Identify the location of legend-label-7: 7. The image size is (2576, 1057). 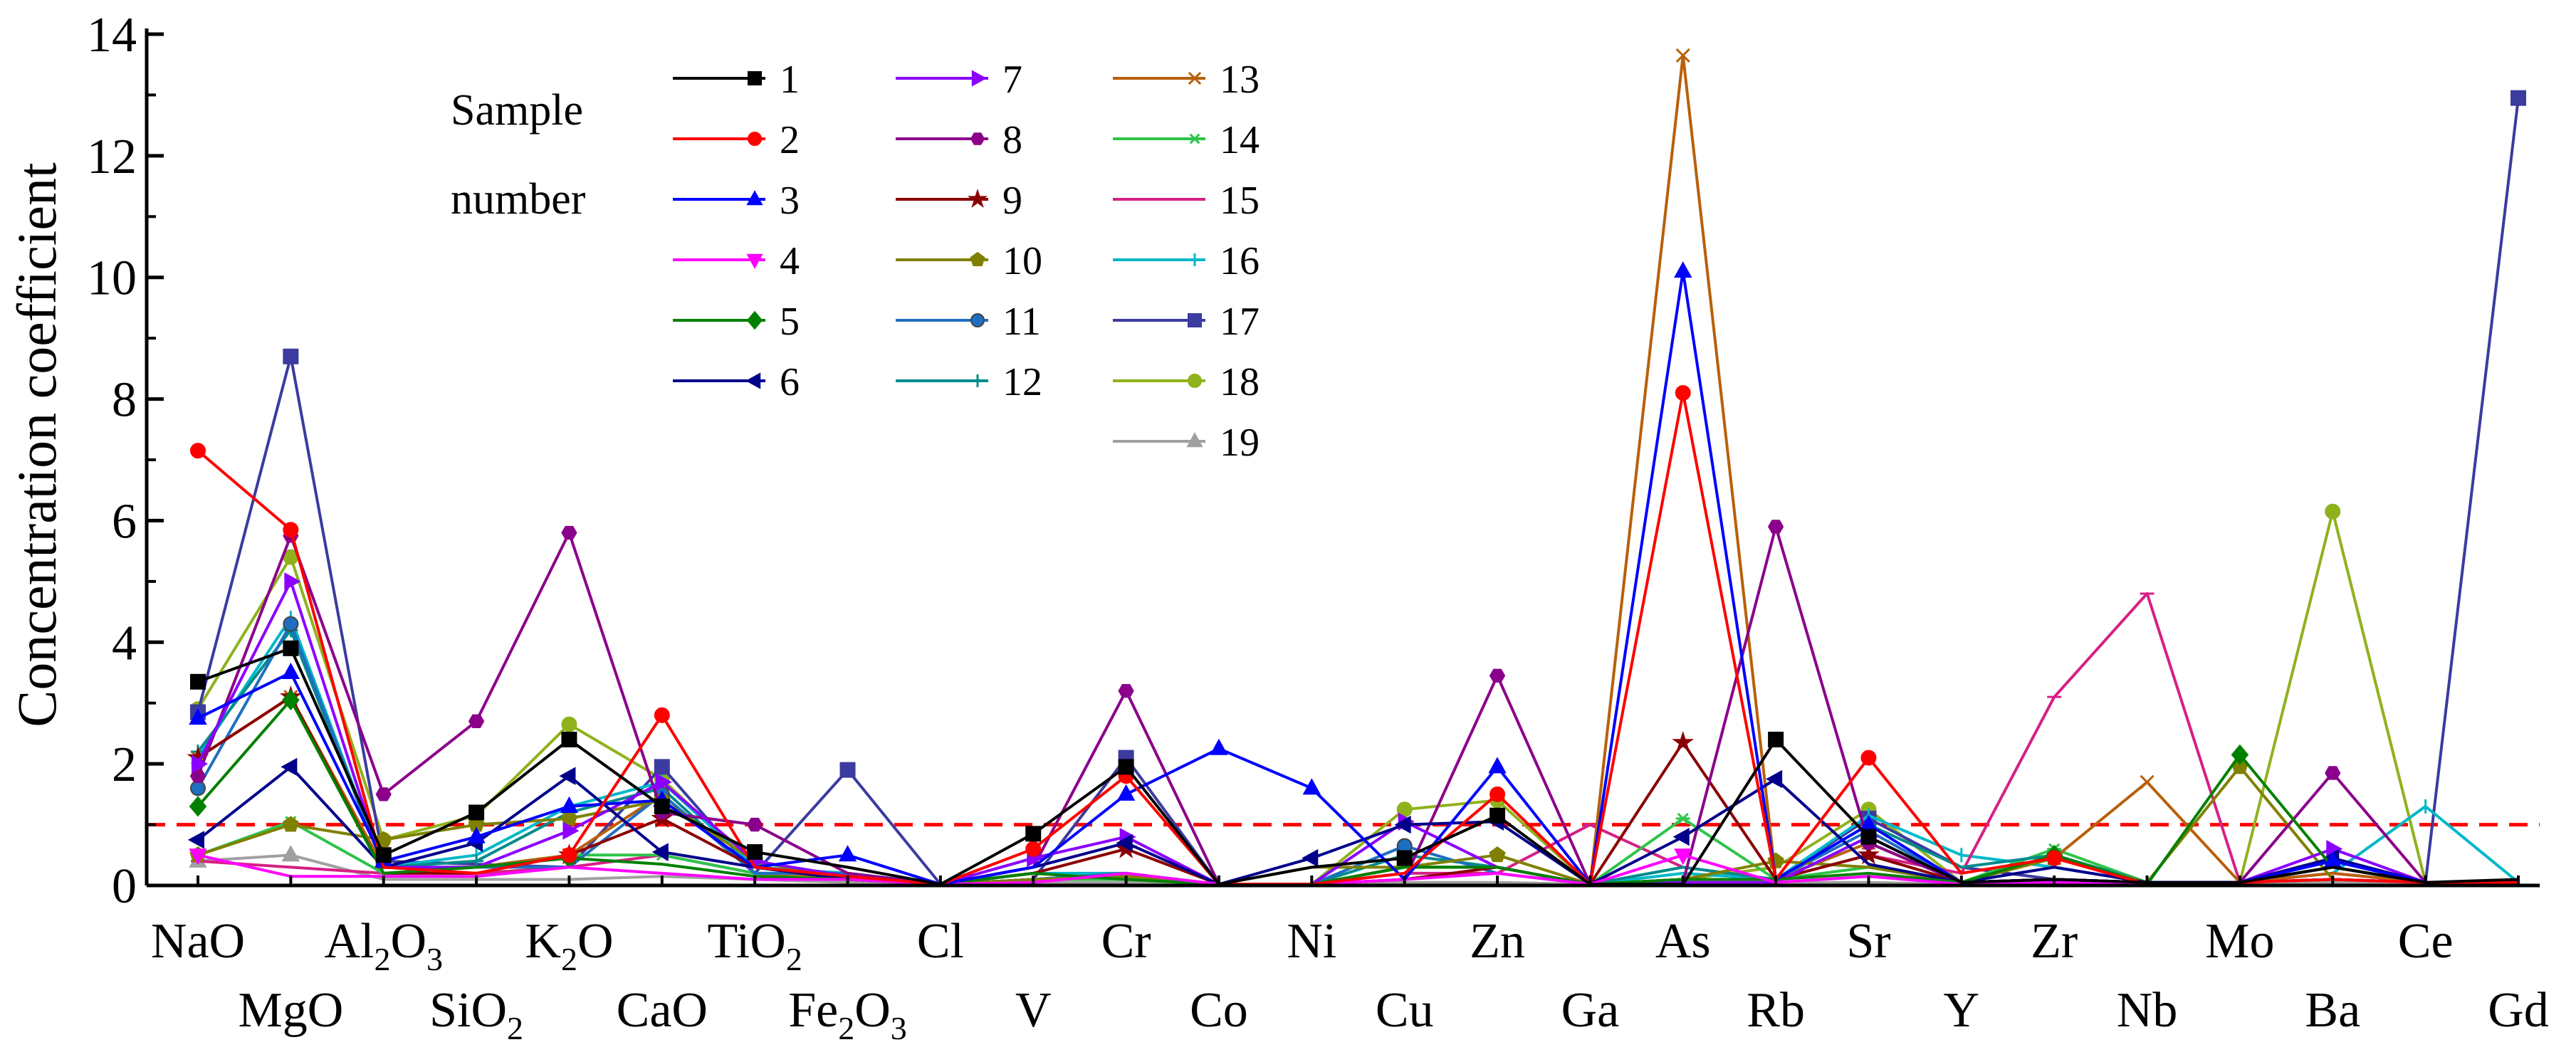
(1012, 80).